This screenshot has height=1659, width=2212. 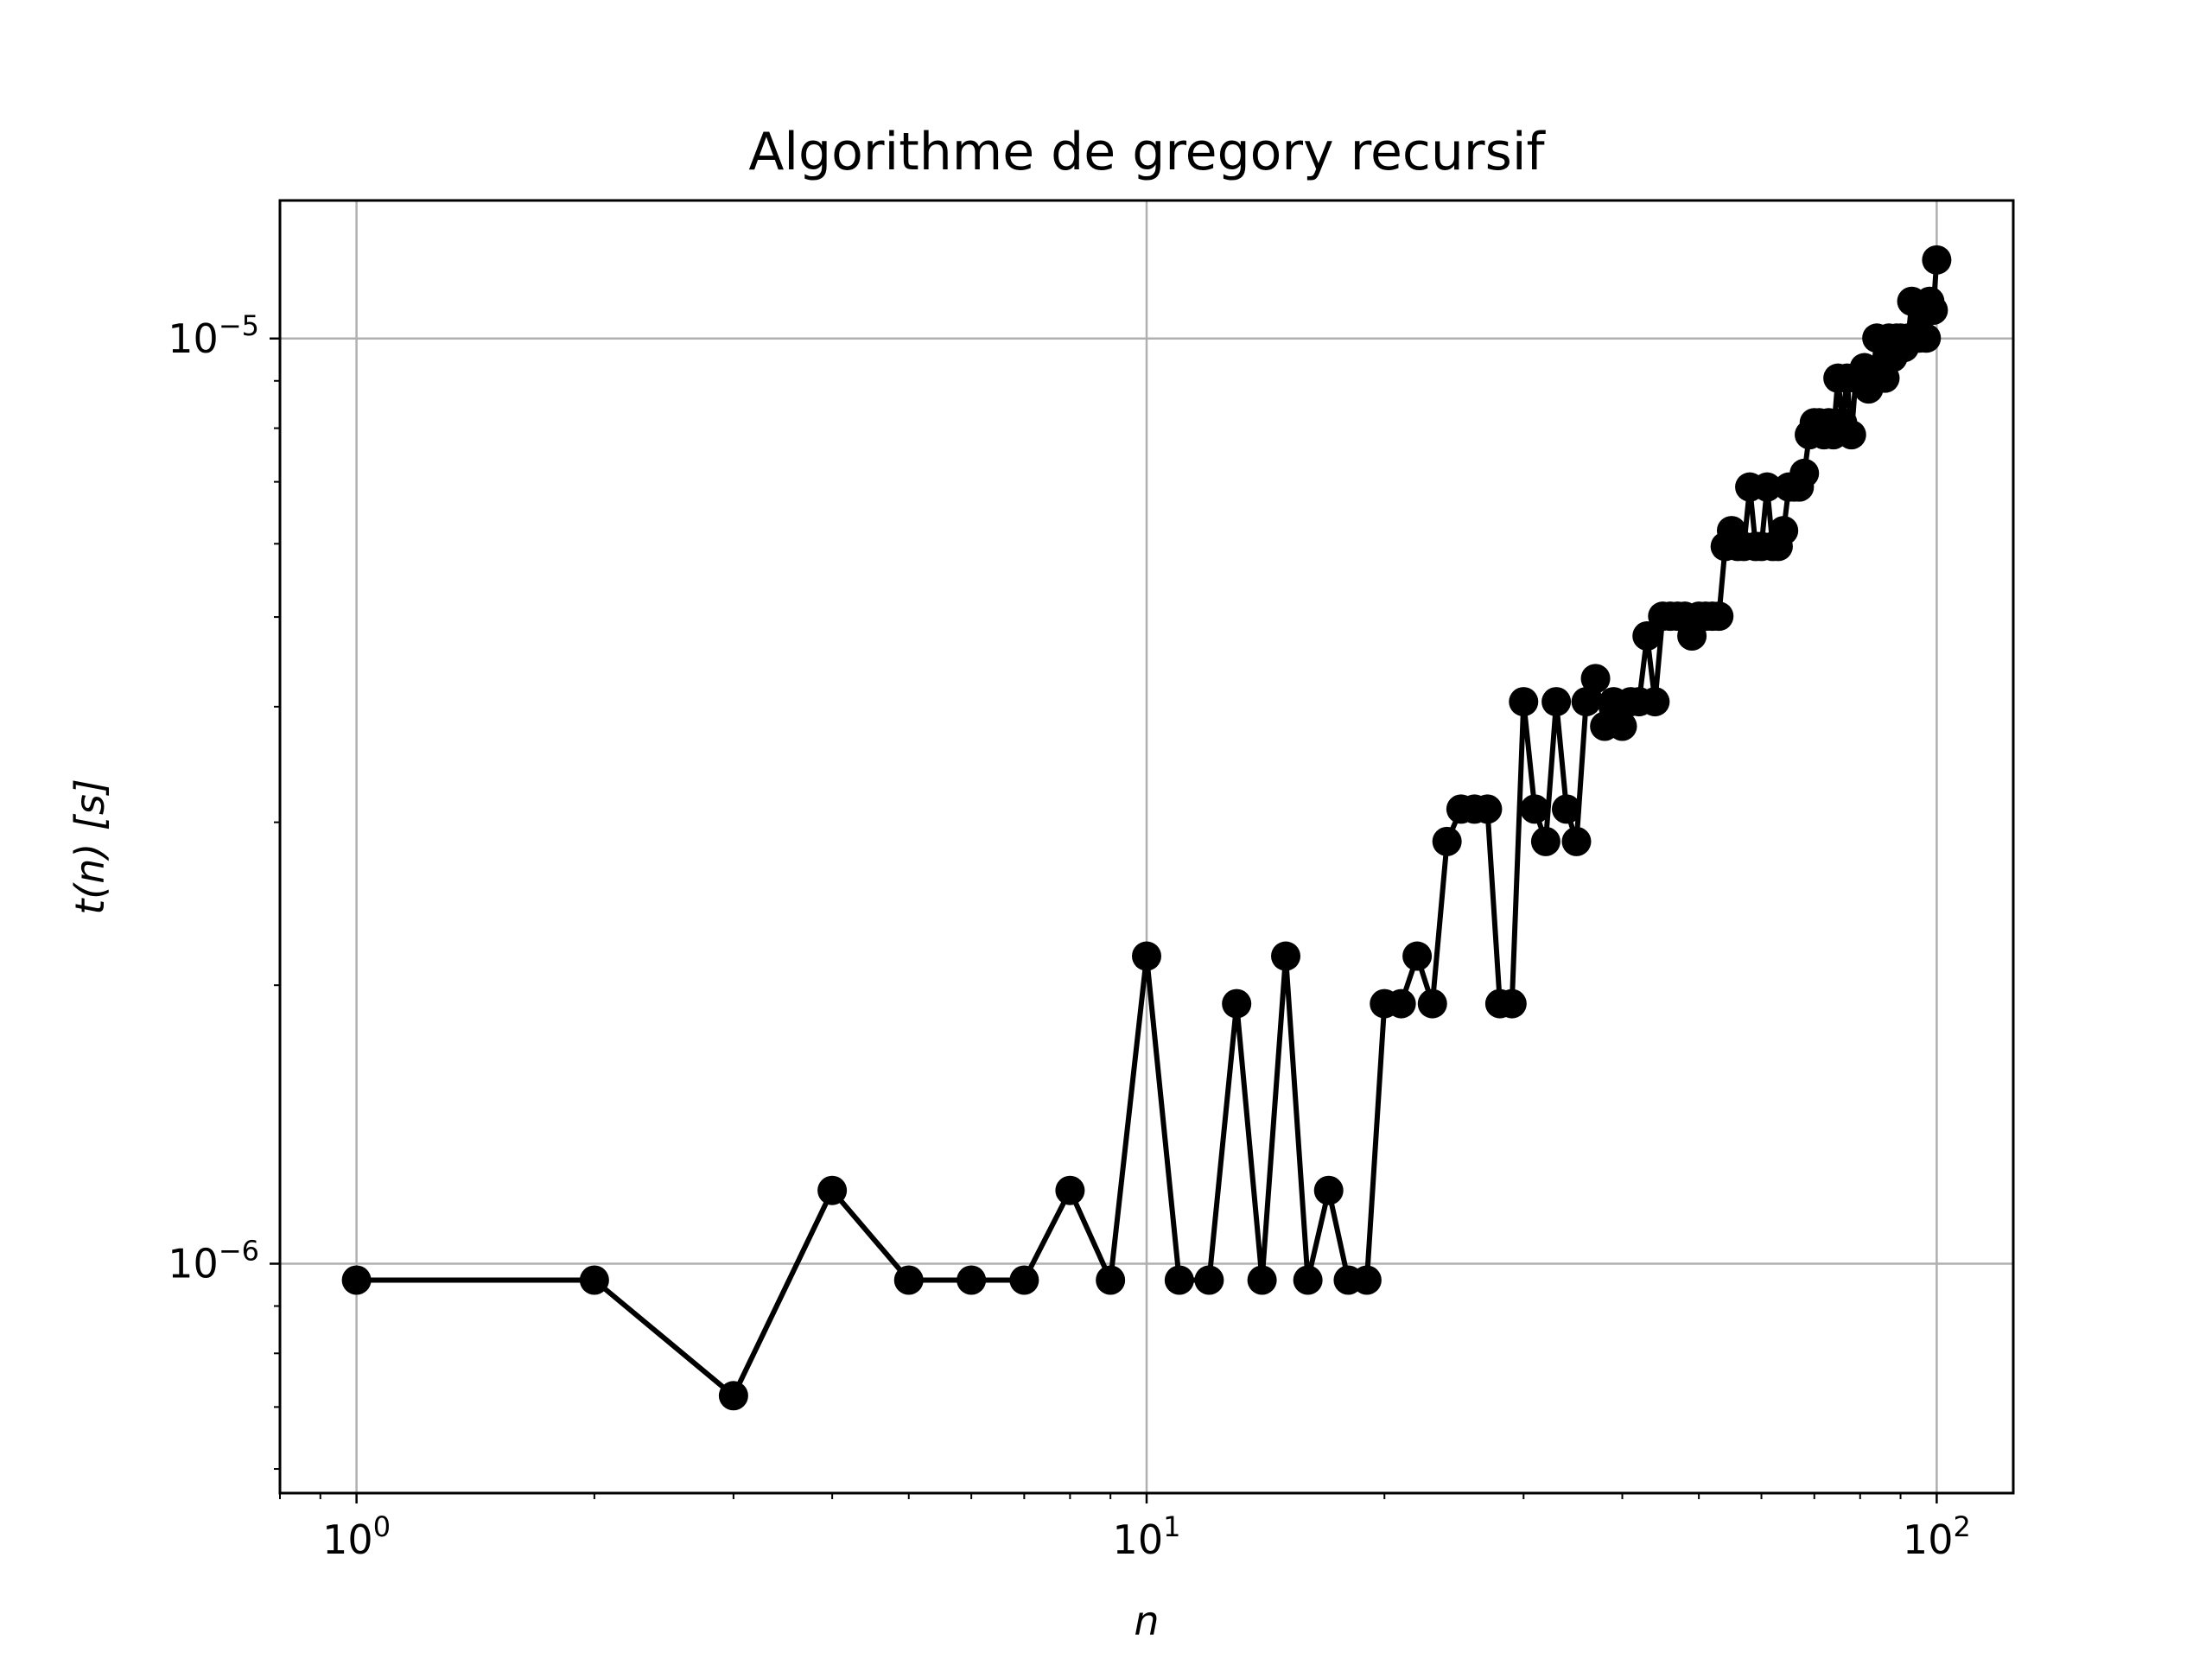 I want to click on y-tick-label: 10⁻⁶, so click(x=213, y=1261).